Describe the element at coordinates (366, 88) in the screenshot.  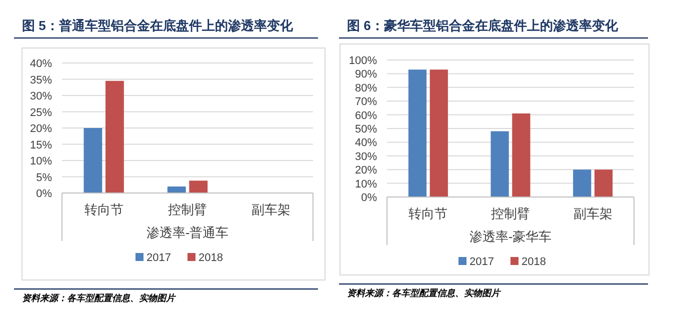
I see `y-tick-label: 80%` at that location.